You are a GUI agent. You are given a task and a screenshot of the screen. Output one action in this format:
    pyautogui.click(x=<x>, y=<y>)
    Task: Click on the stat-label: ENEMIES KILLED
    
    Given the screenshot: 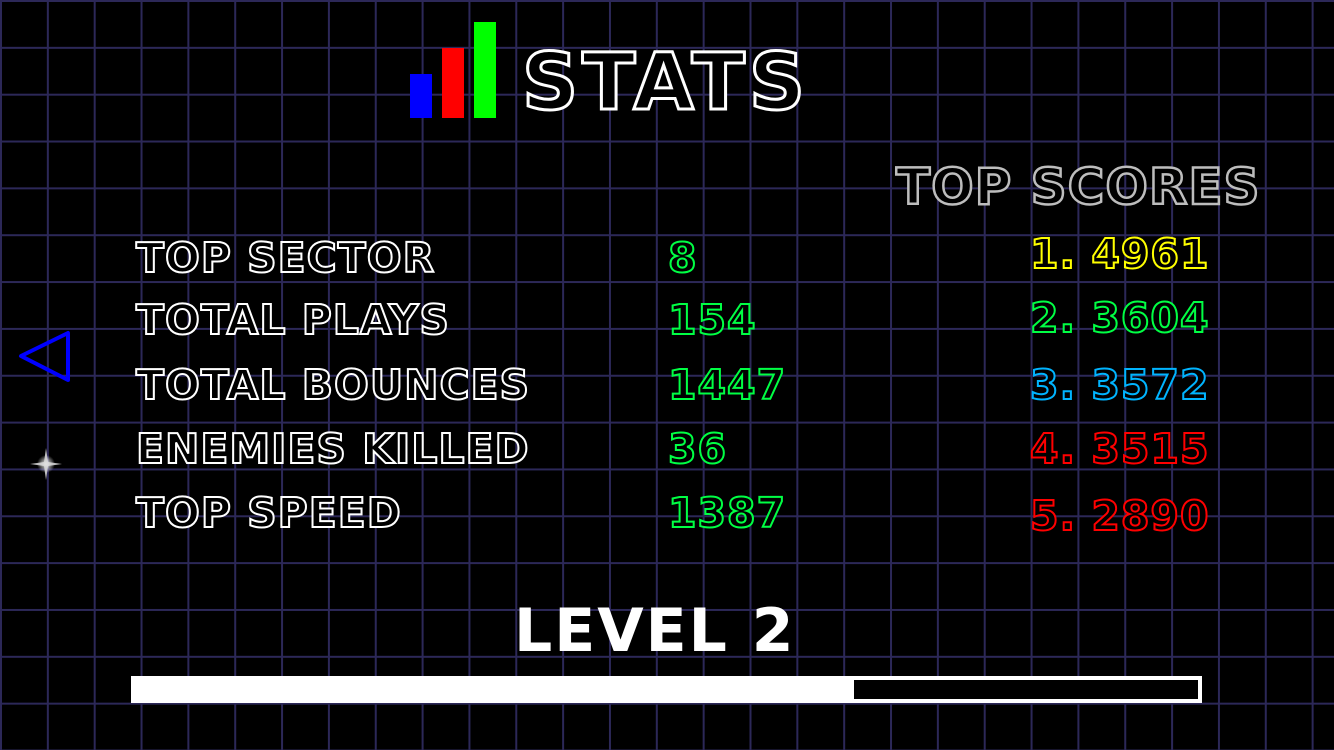 What is the action you would take?
    pyautogui.click(x=332, y=449)
    